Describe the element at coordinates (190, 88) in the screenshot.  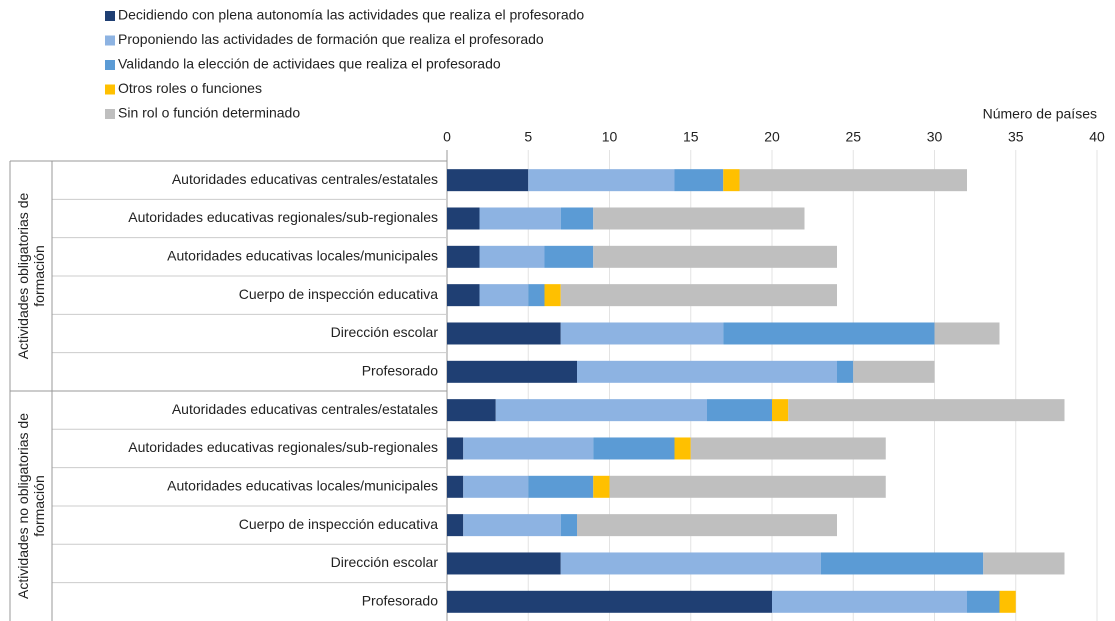
I see `legend-label: Otros roles o funciones` at that location.